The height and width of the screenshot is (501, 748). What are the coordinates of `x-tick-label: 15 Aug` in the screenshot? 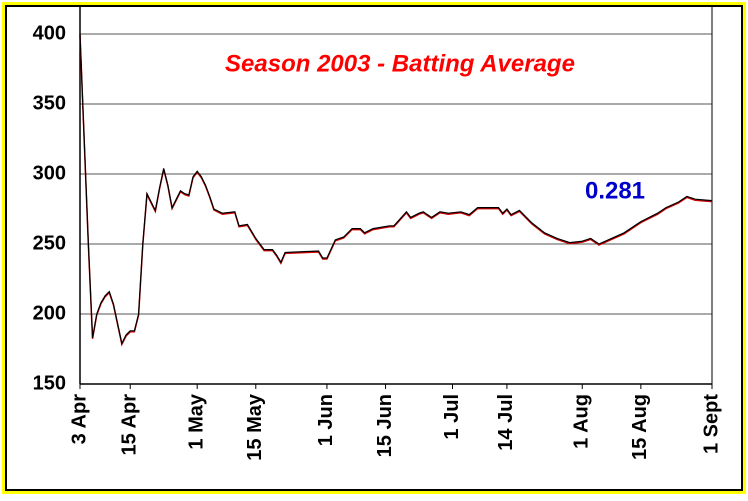 It's located at (640, 427).